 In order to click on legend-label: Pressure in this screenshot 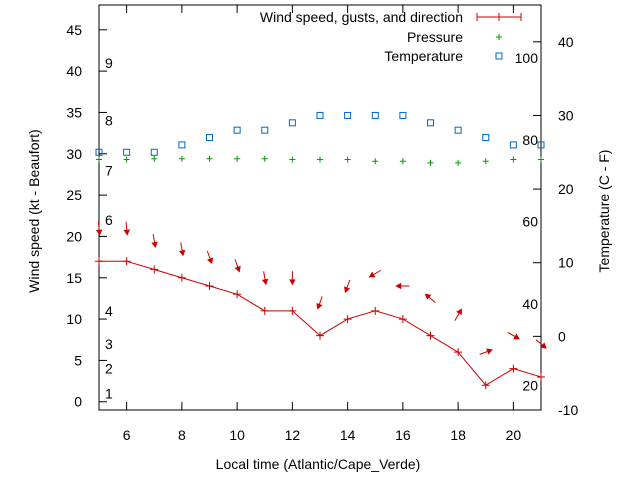, I will do `click(435, 37)`.